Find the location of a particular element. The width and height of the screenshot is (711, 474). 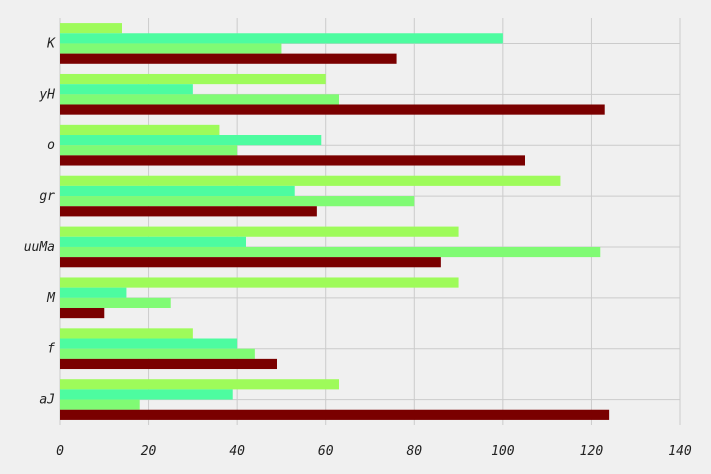

x-tick-label: 140 is located at coordinates (680, 451).